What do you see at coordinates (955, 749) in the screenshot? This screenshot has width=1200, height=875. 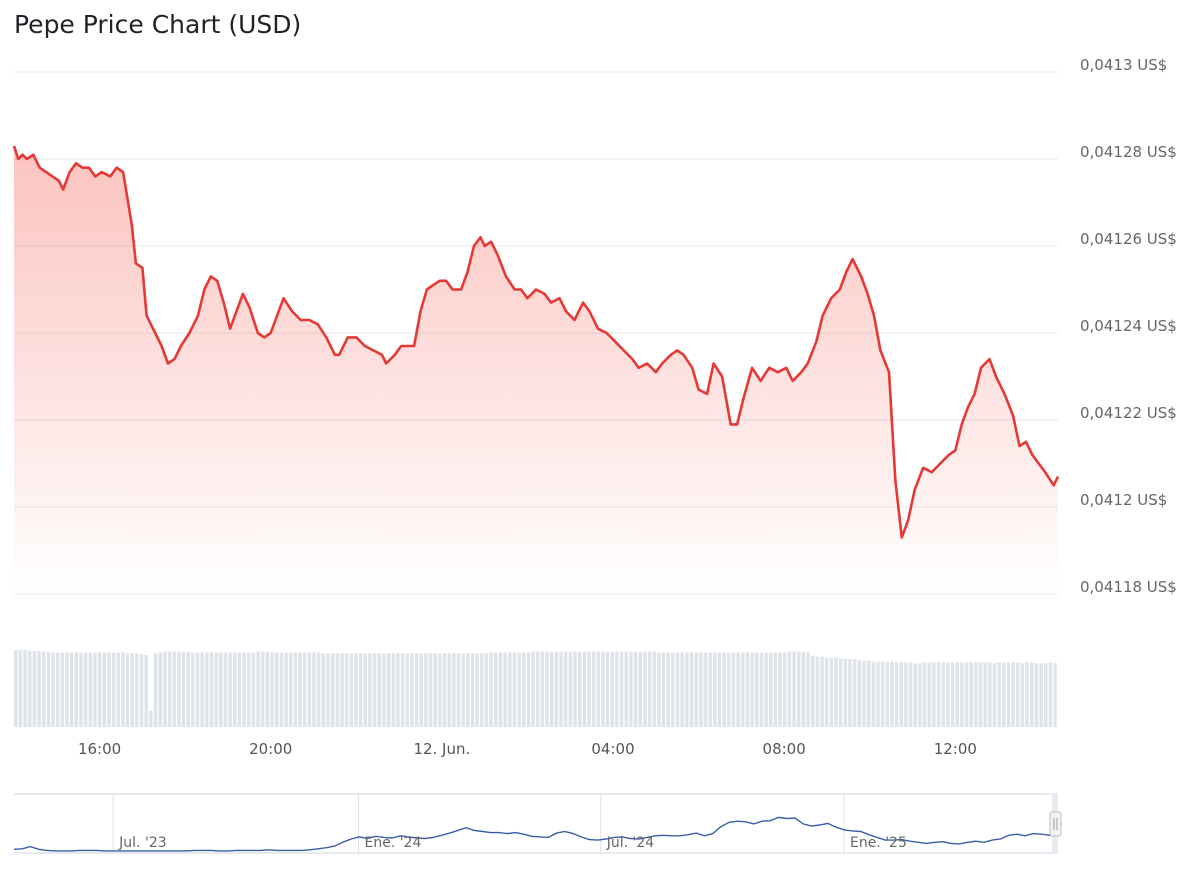 I see `x-tick-label: 12:00` at bounding box center [955, 749].